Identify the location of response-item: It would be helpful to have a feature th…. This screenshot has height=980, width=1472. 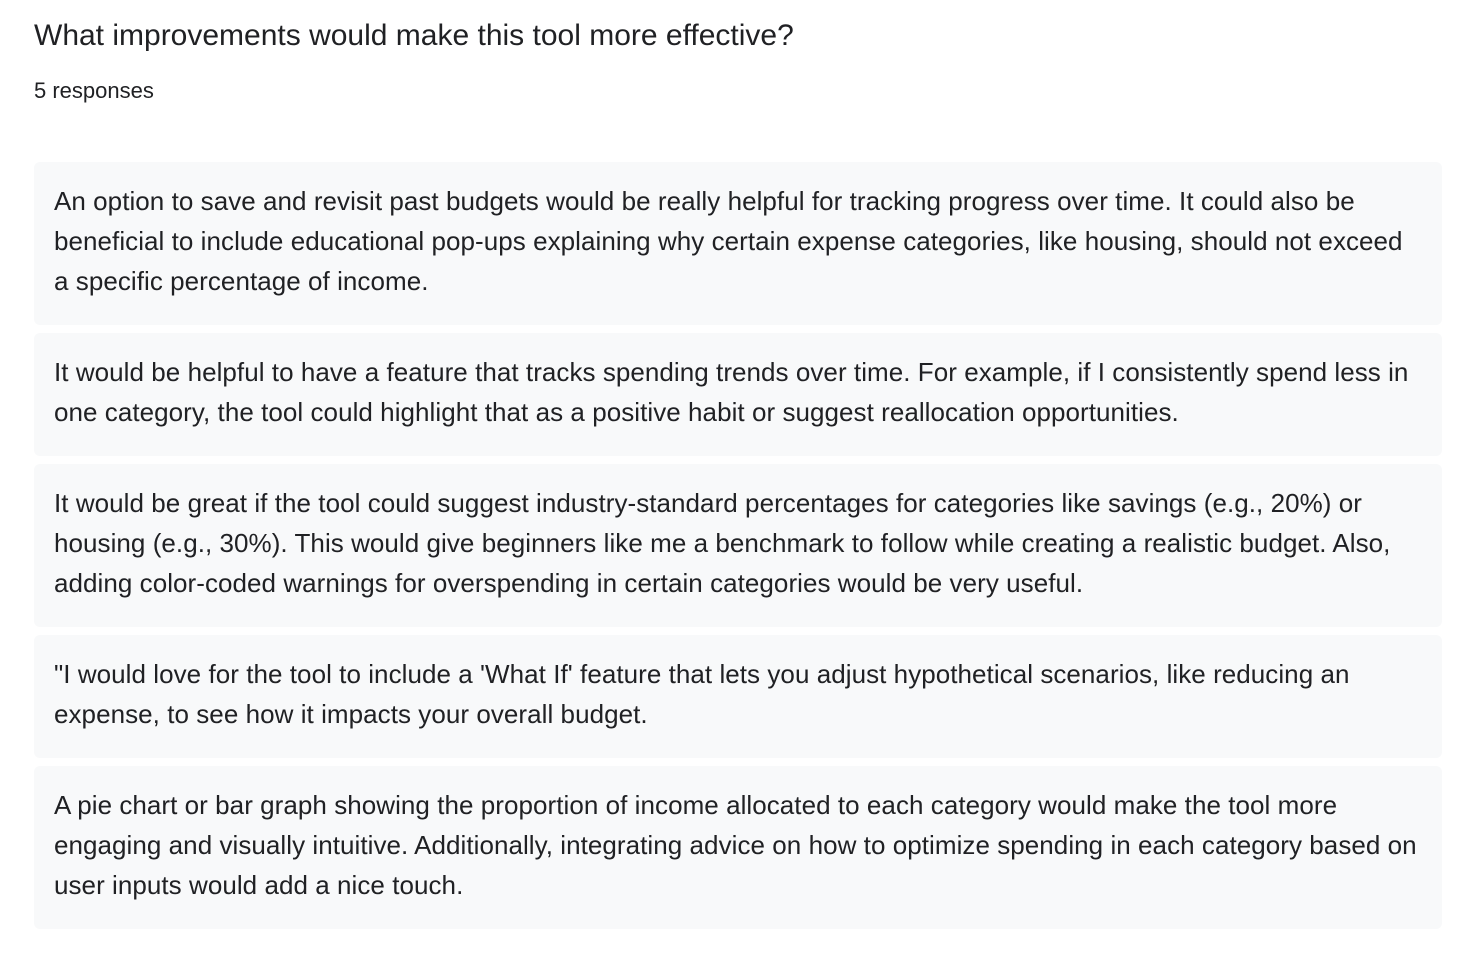
(738, 394).